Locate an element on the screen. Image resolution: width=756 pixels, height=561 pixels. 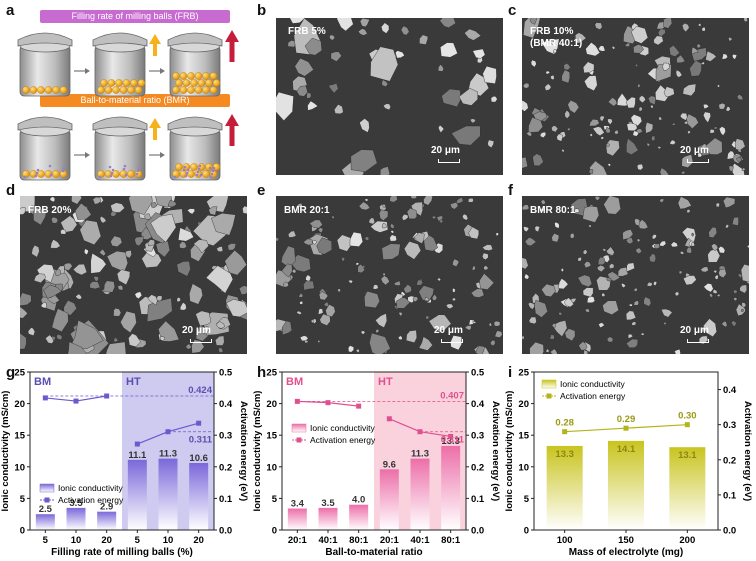
group-label-bm: BM is located at coordinates (42, 382).